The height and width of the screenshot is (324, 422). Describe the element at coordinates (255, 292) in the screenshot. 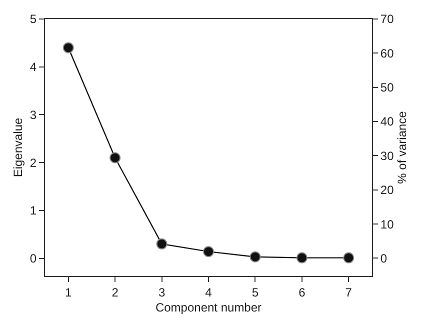

I see `x-tick-label: 5` at that location.